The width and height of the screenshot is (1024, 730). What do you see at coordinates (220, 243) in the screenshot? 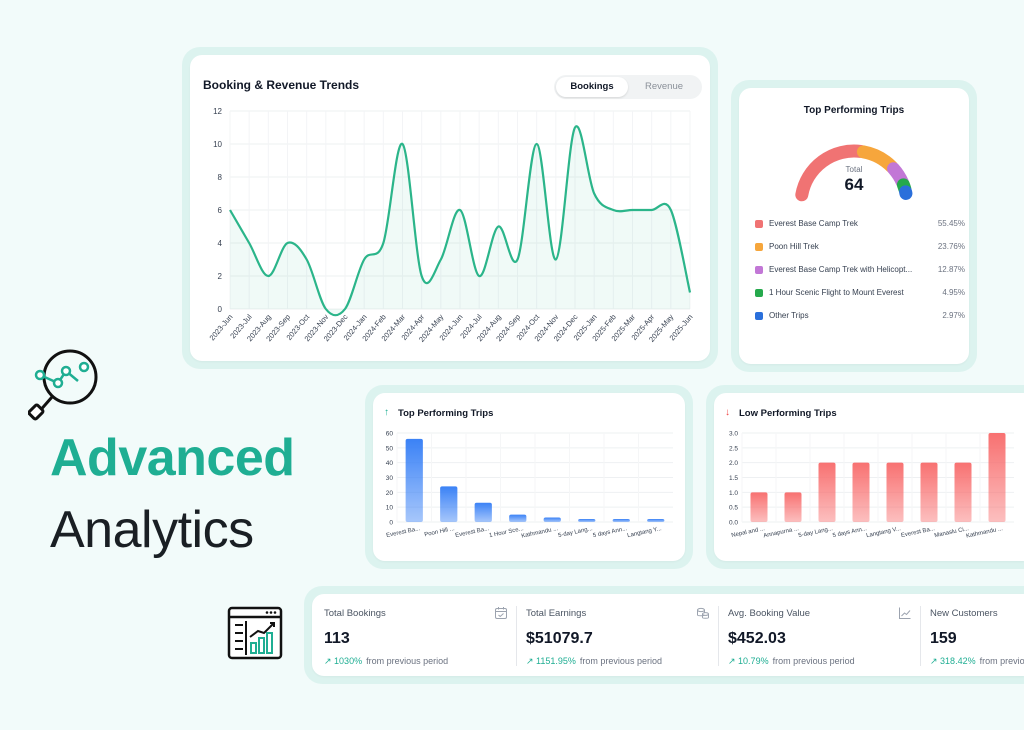
I see `y-tick-label: 4` at bounding box center [220, 243].